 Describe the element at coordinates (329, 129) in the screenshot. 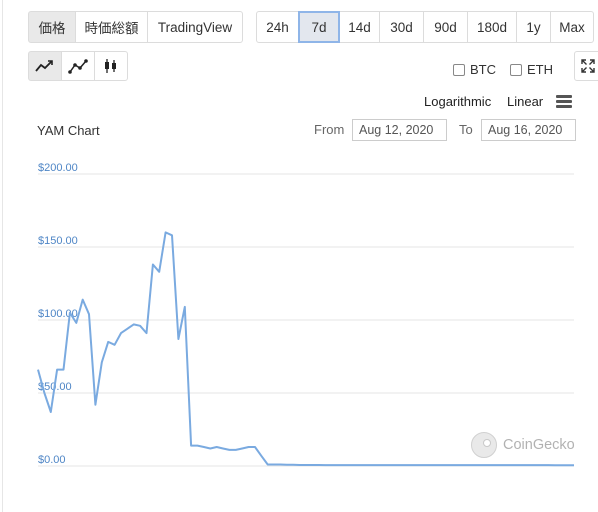

I see `from-label: From` at that location.